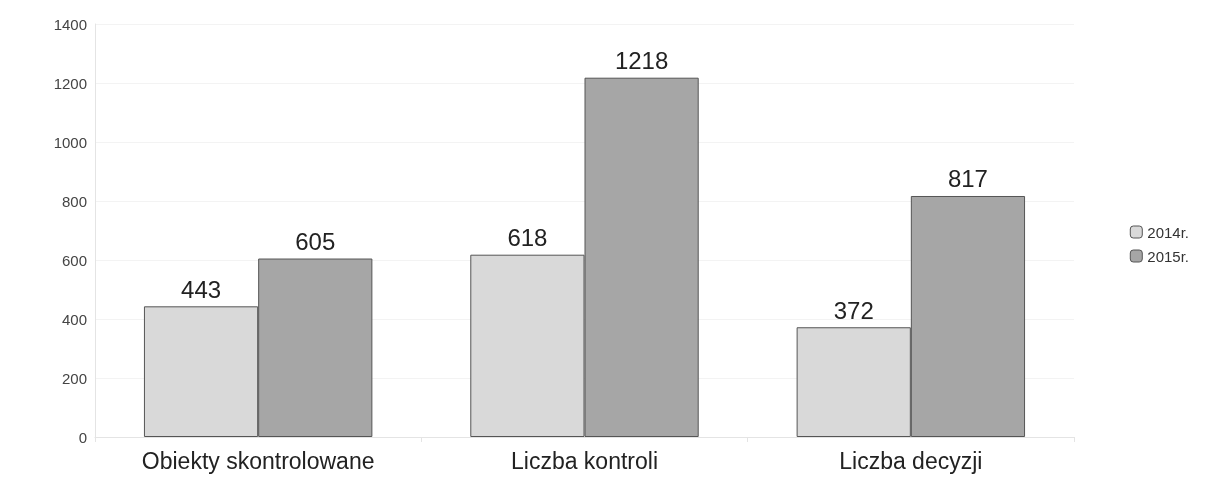 The width and height of the screenshot is (1214, 488). Describe the element at coordinates (967, 179) in the screenshot. I see `data-label: 817` at that location.